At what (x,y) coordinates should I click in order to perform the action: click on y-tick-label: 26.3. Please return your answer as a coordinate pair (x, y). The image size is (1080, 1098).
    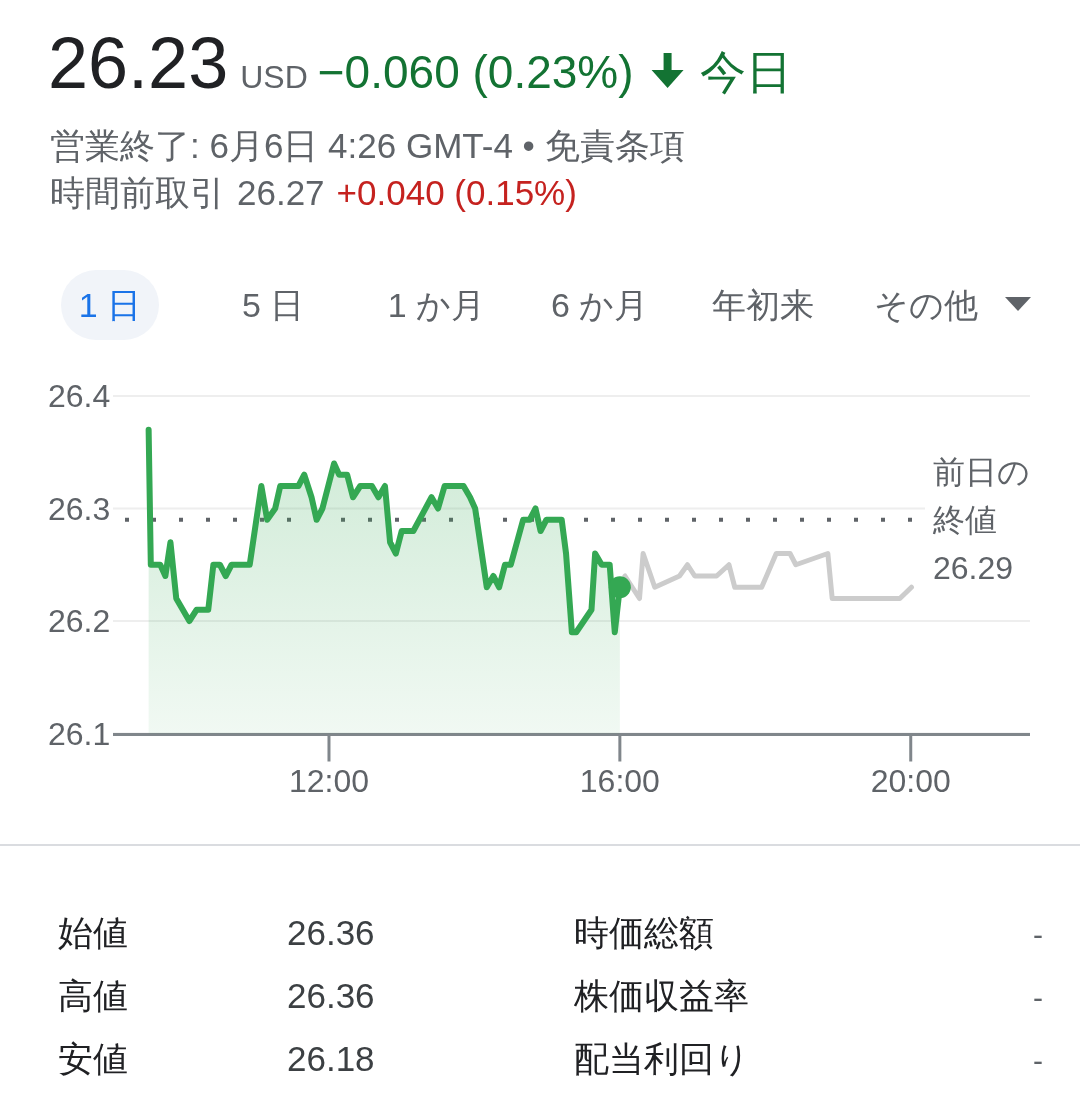
    Looking at the image, I should click on (79, 508).